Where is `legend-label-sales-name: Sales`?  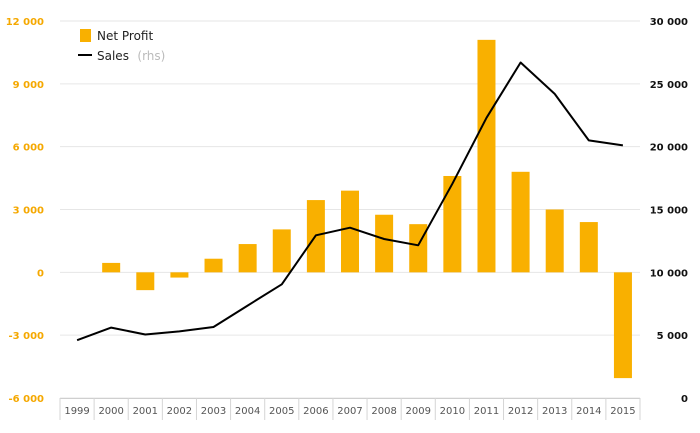
legend-label-sales-name: Sales is located at coordinates (113, 56).